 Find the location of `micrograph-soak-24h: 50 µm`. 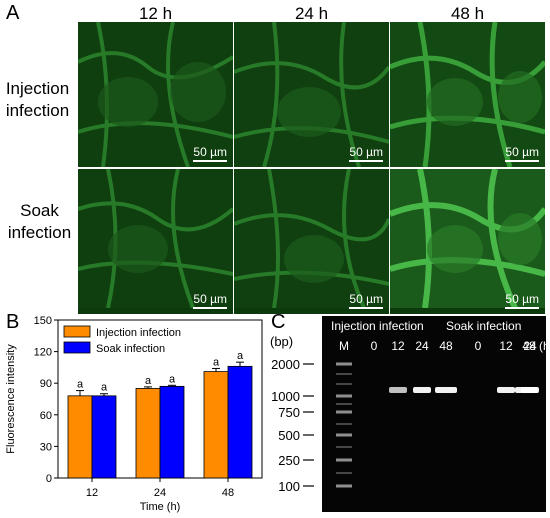

micrograph-soak-24h: 50 µm is located at coordinates (311, 241).